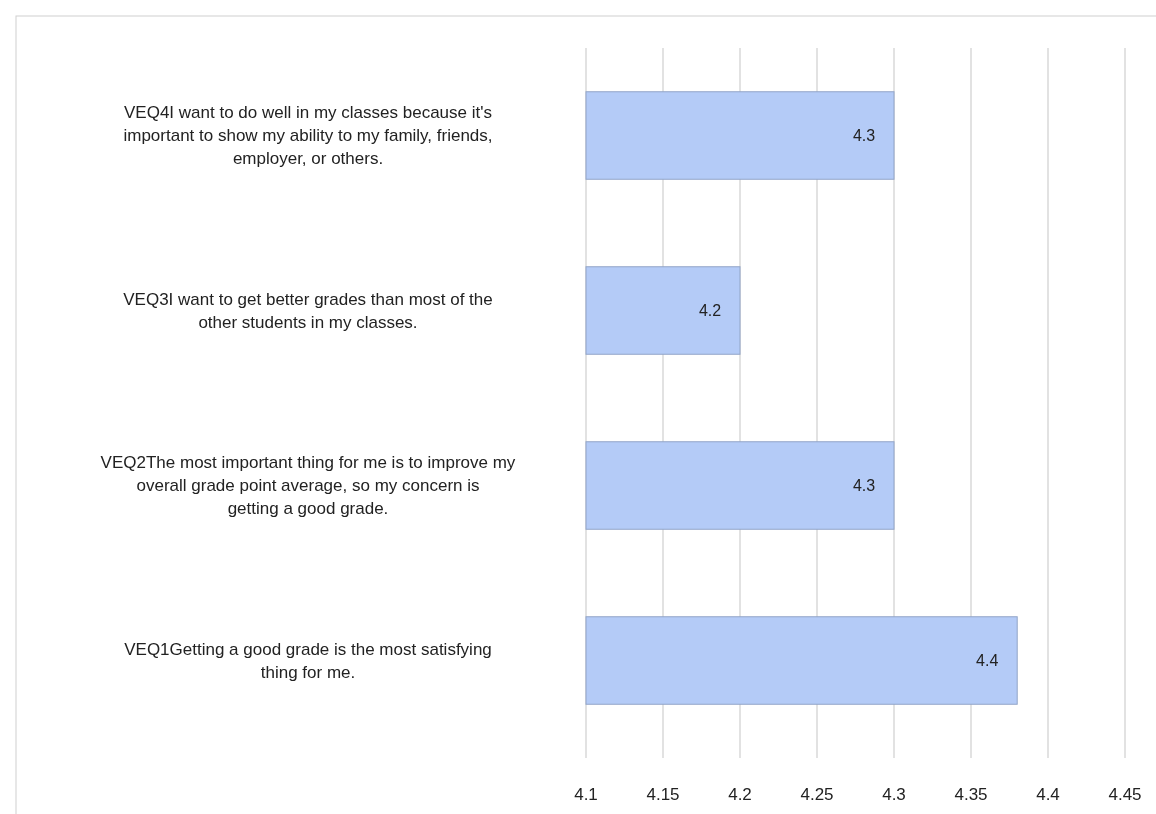 Image resolution: width=1156 pixels, height=814 pixels. Describe the element at coordinates (663, 794) in the screenshot. I see `x-tick-label: 4.15` at that location.